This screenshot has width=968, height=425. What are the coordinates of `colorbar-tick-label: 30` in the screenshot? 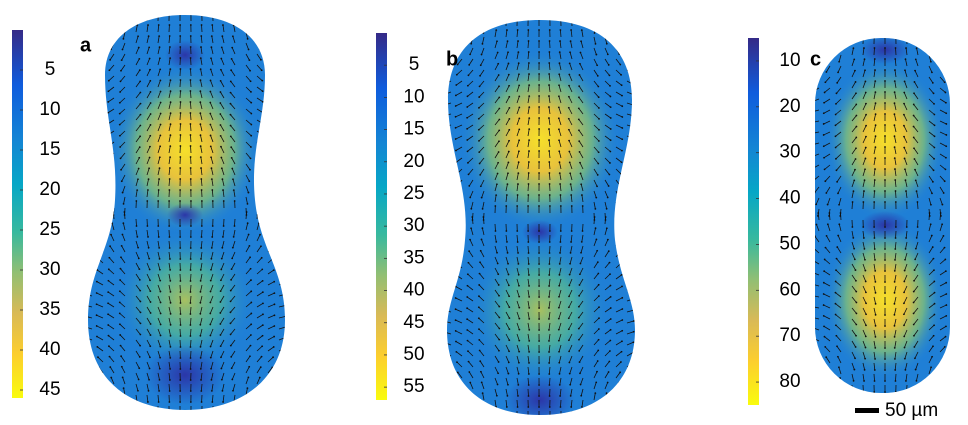 It's located at (413, 225).